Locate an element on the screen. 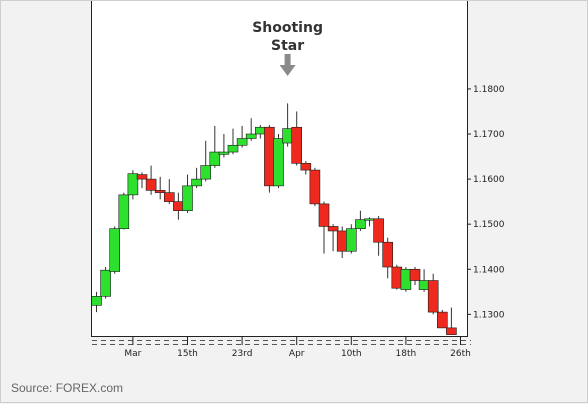  y-tick-label: 1.1800 is located at coordinates (489, 90).